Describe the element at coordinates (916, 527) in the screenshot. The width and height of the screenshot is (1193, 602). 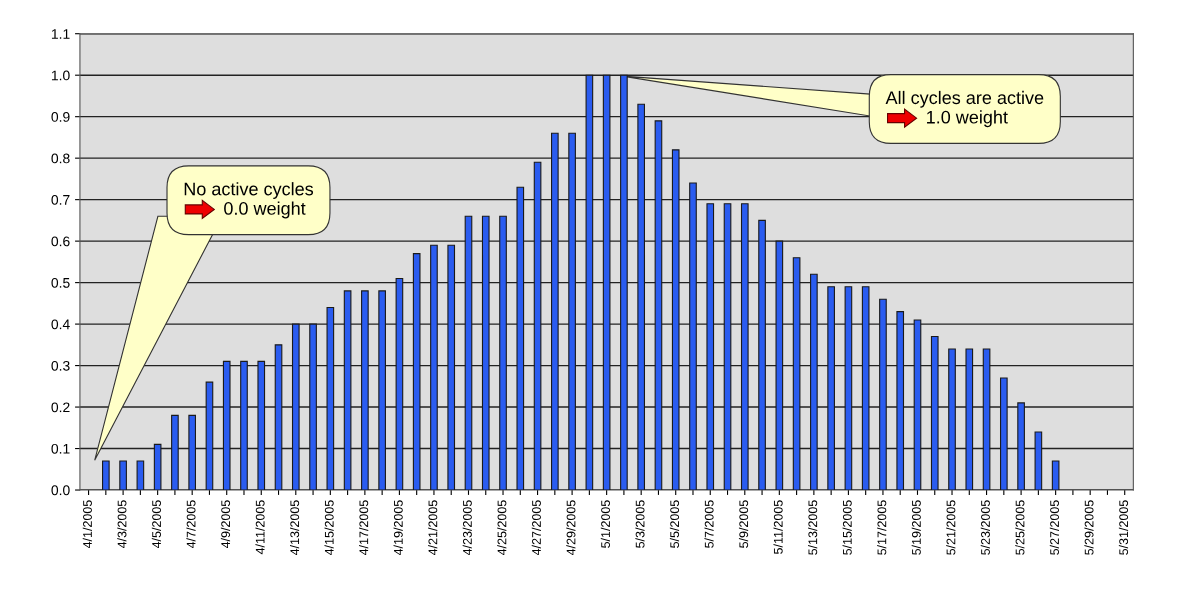
I see `x-tick-label: 5/19/2005` at that location.